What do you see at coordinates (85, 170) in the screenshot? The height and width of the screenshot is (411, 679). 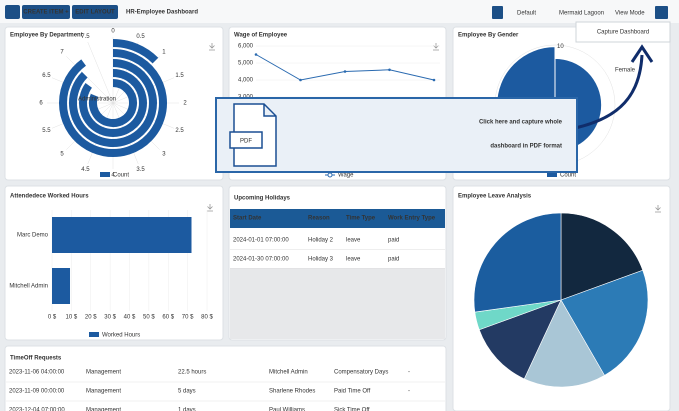 I see `tick-label: 4.5` at bounding box center [85, 170].